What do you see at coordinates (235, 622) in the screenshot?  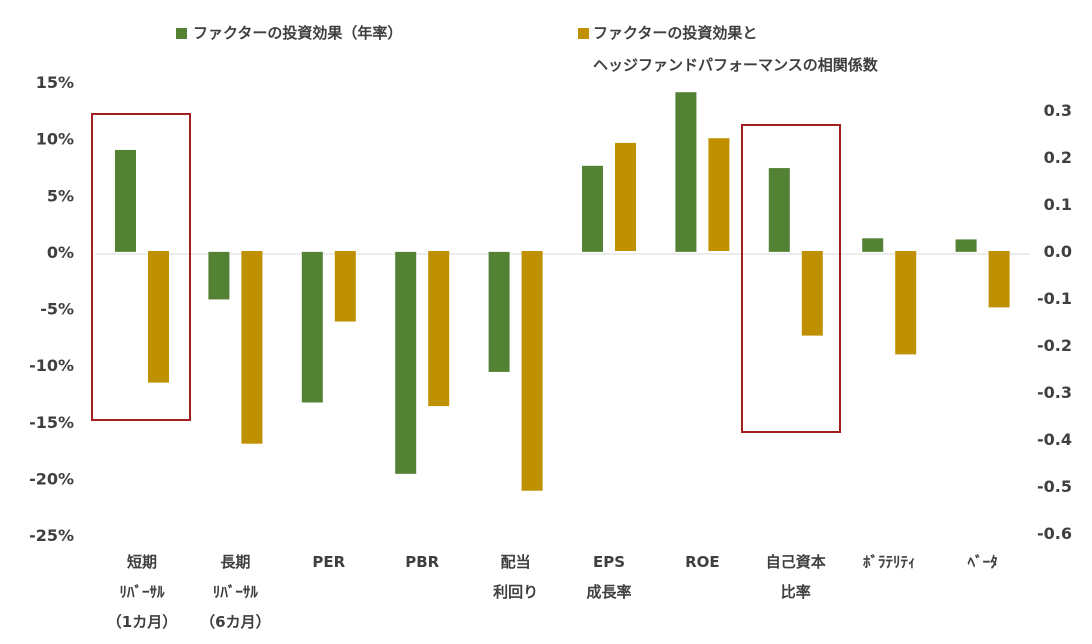 I see `category-label: （6カ月）` at bounding box center [235, 622].